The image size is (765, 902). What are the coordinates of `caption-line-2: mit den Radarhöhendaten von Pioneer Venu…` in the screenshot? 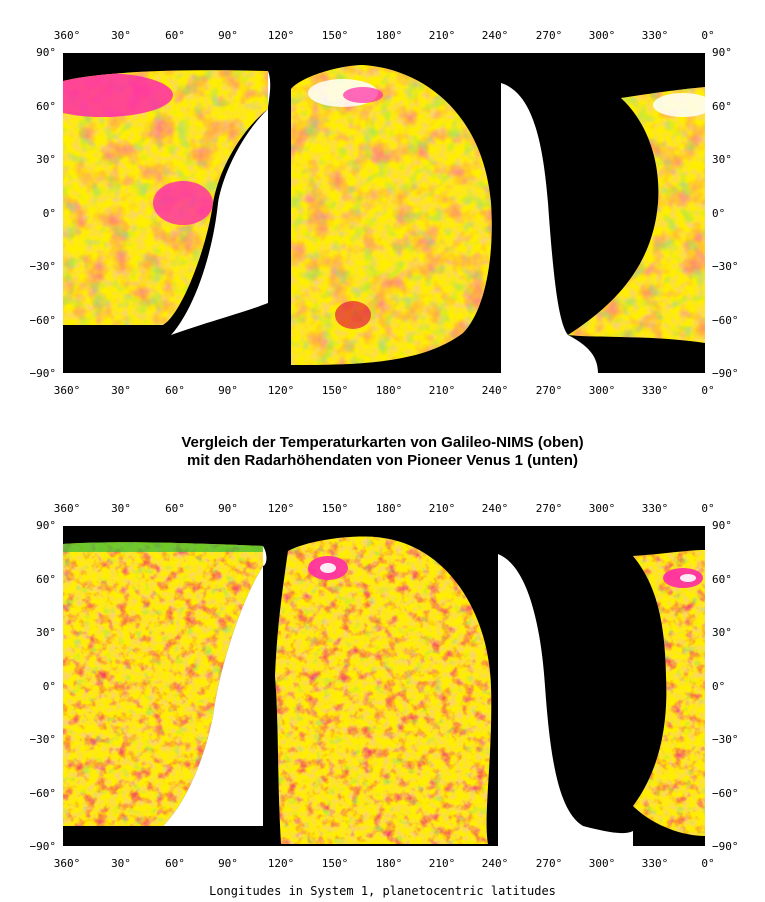 It's located at (382, 460).